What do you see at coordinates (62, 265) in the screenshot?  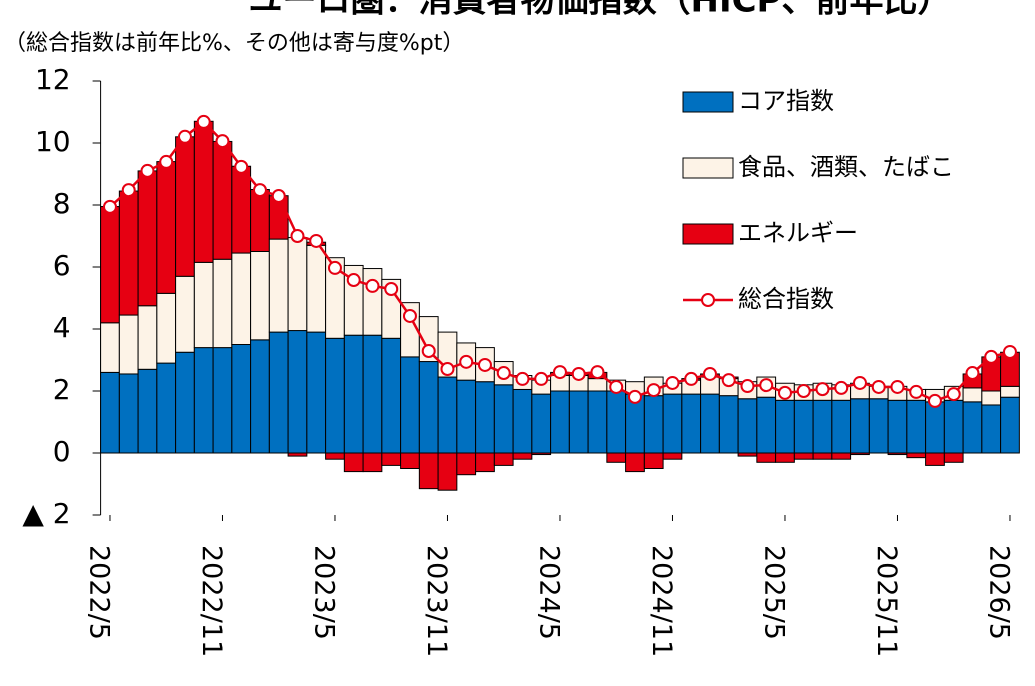 I see `y-tick-label: 6` at bounding box center [62, 265].